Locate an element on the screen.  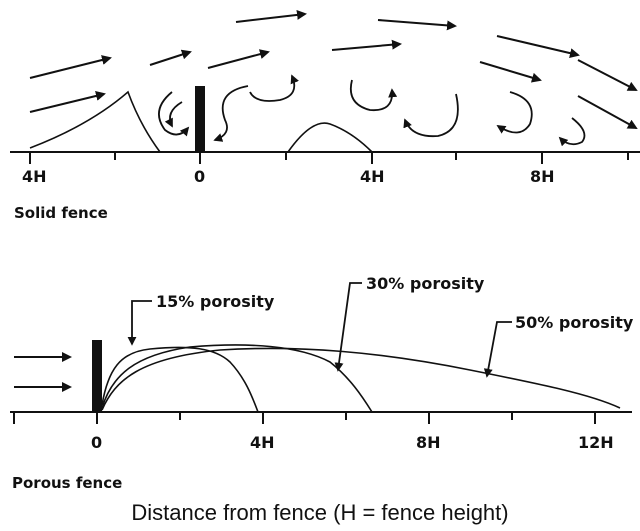
series-label-50: 50% porosity is located at coordinates (574, 322).